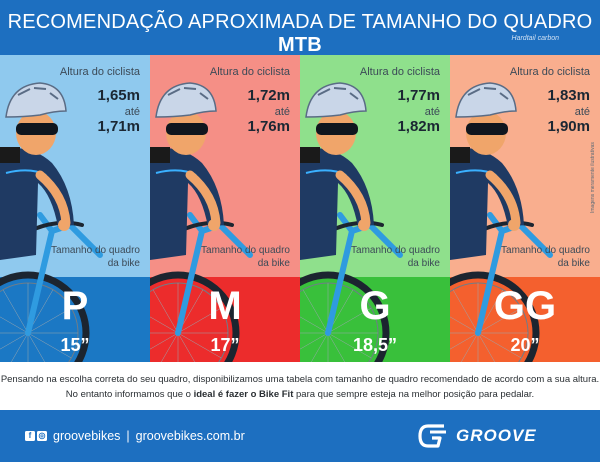 The image size is (600, 462). What do you see at coordinates (30, 436) in the screenshot?
I see `facebook-icon: f` at bounding box center [30, 436].